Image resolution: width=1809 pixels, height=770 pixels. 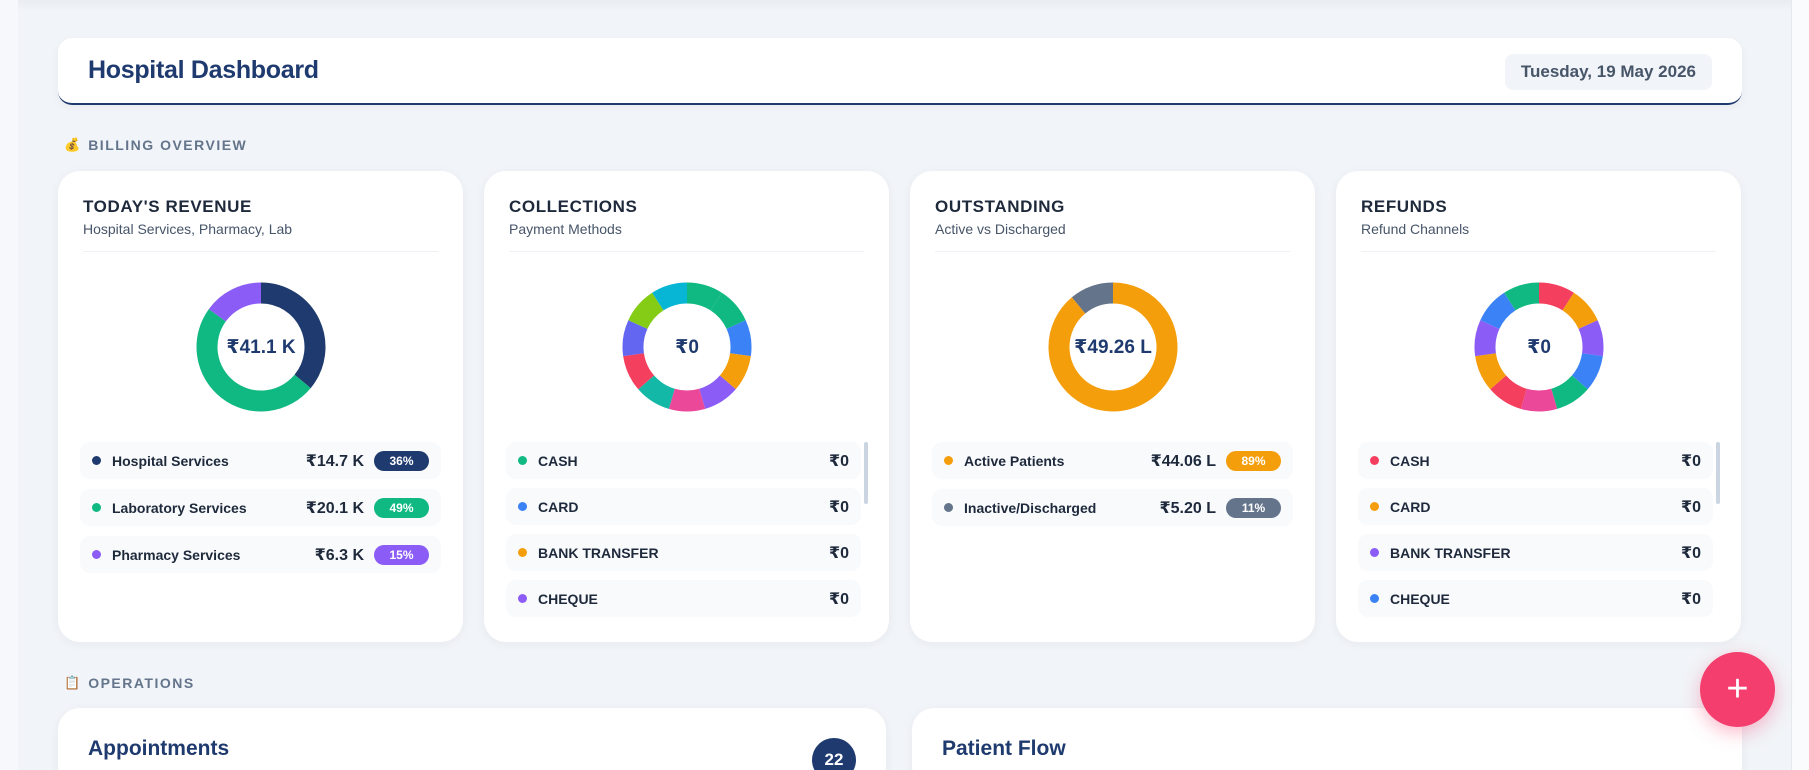 I want to click on section-billing-label: BILLING OVERVIEW, so click(x=168, y=145).